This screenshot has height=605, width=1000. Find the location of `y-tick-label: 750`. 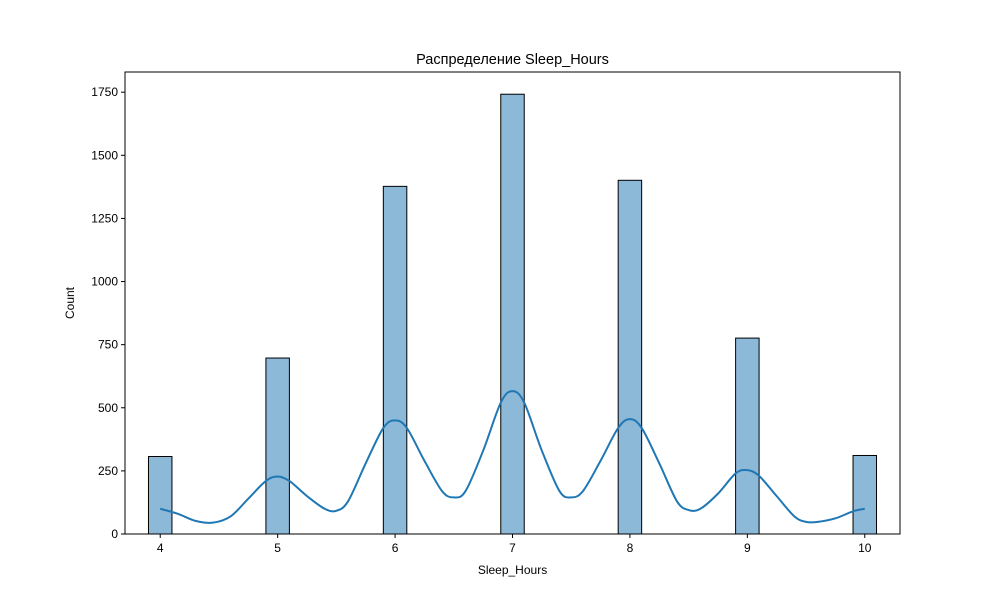

y-tick-label: 750 is located at coordinates (108, 345).